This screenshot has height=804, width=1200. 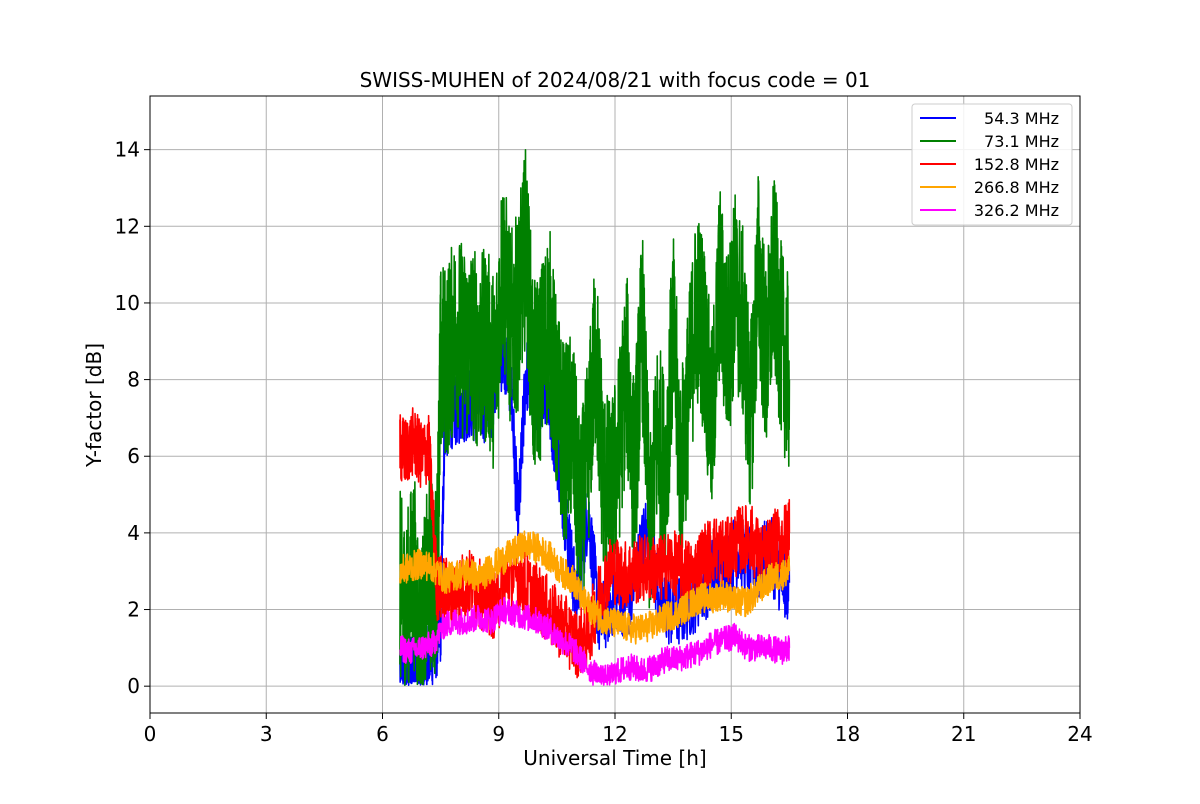 I want to click on y-tick-label: 6, so click(x=133, y=456).